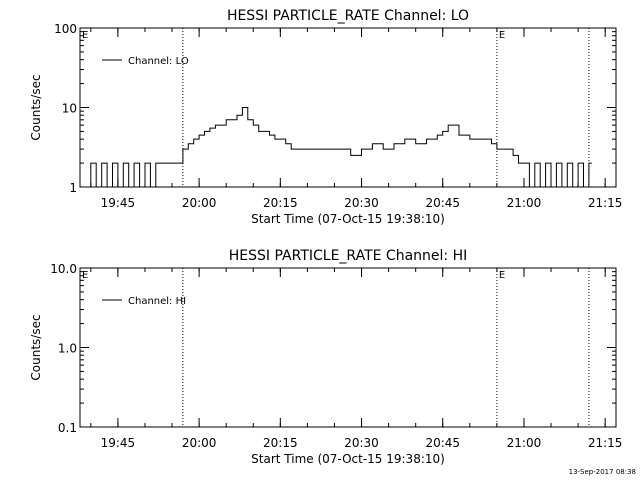 The width and height of the screenshot is (640, 480). Describe the element at coordinates (158, 61) in the screenshot. I see `legend-label: Channel: LO` at that location.